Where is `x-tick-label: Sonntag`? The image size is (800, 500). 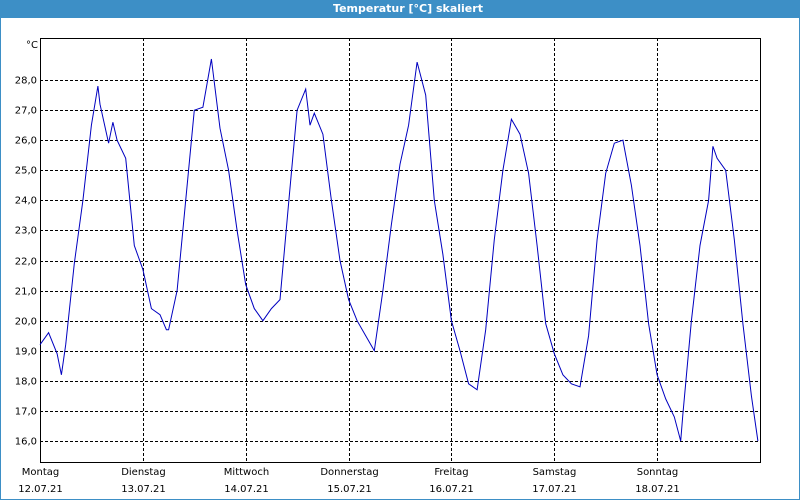 x-tick-label: Sonntag is located at coordinates (658, 472).